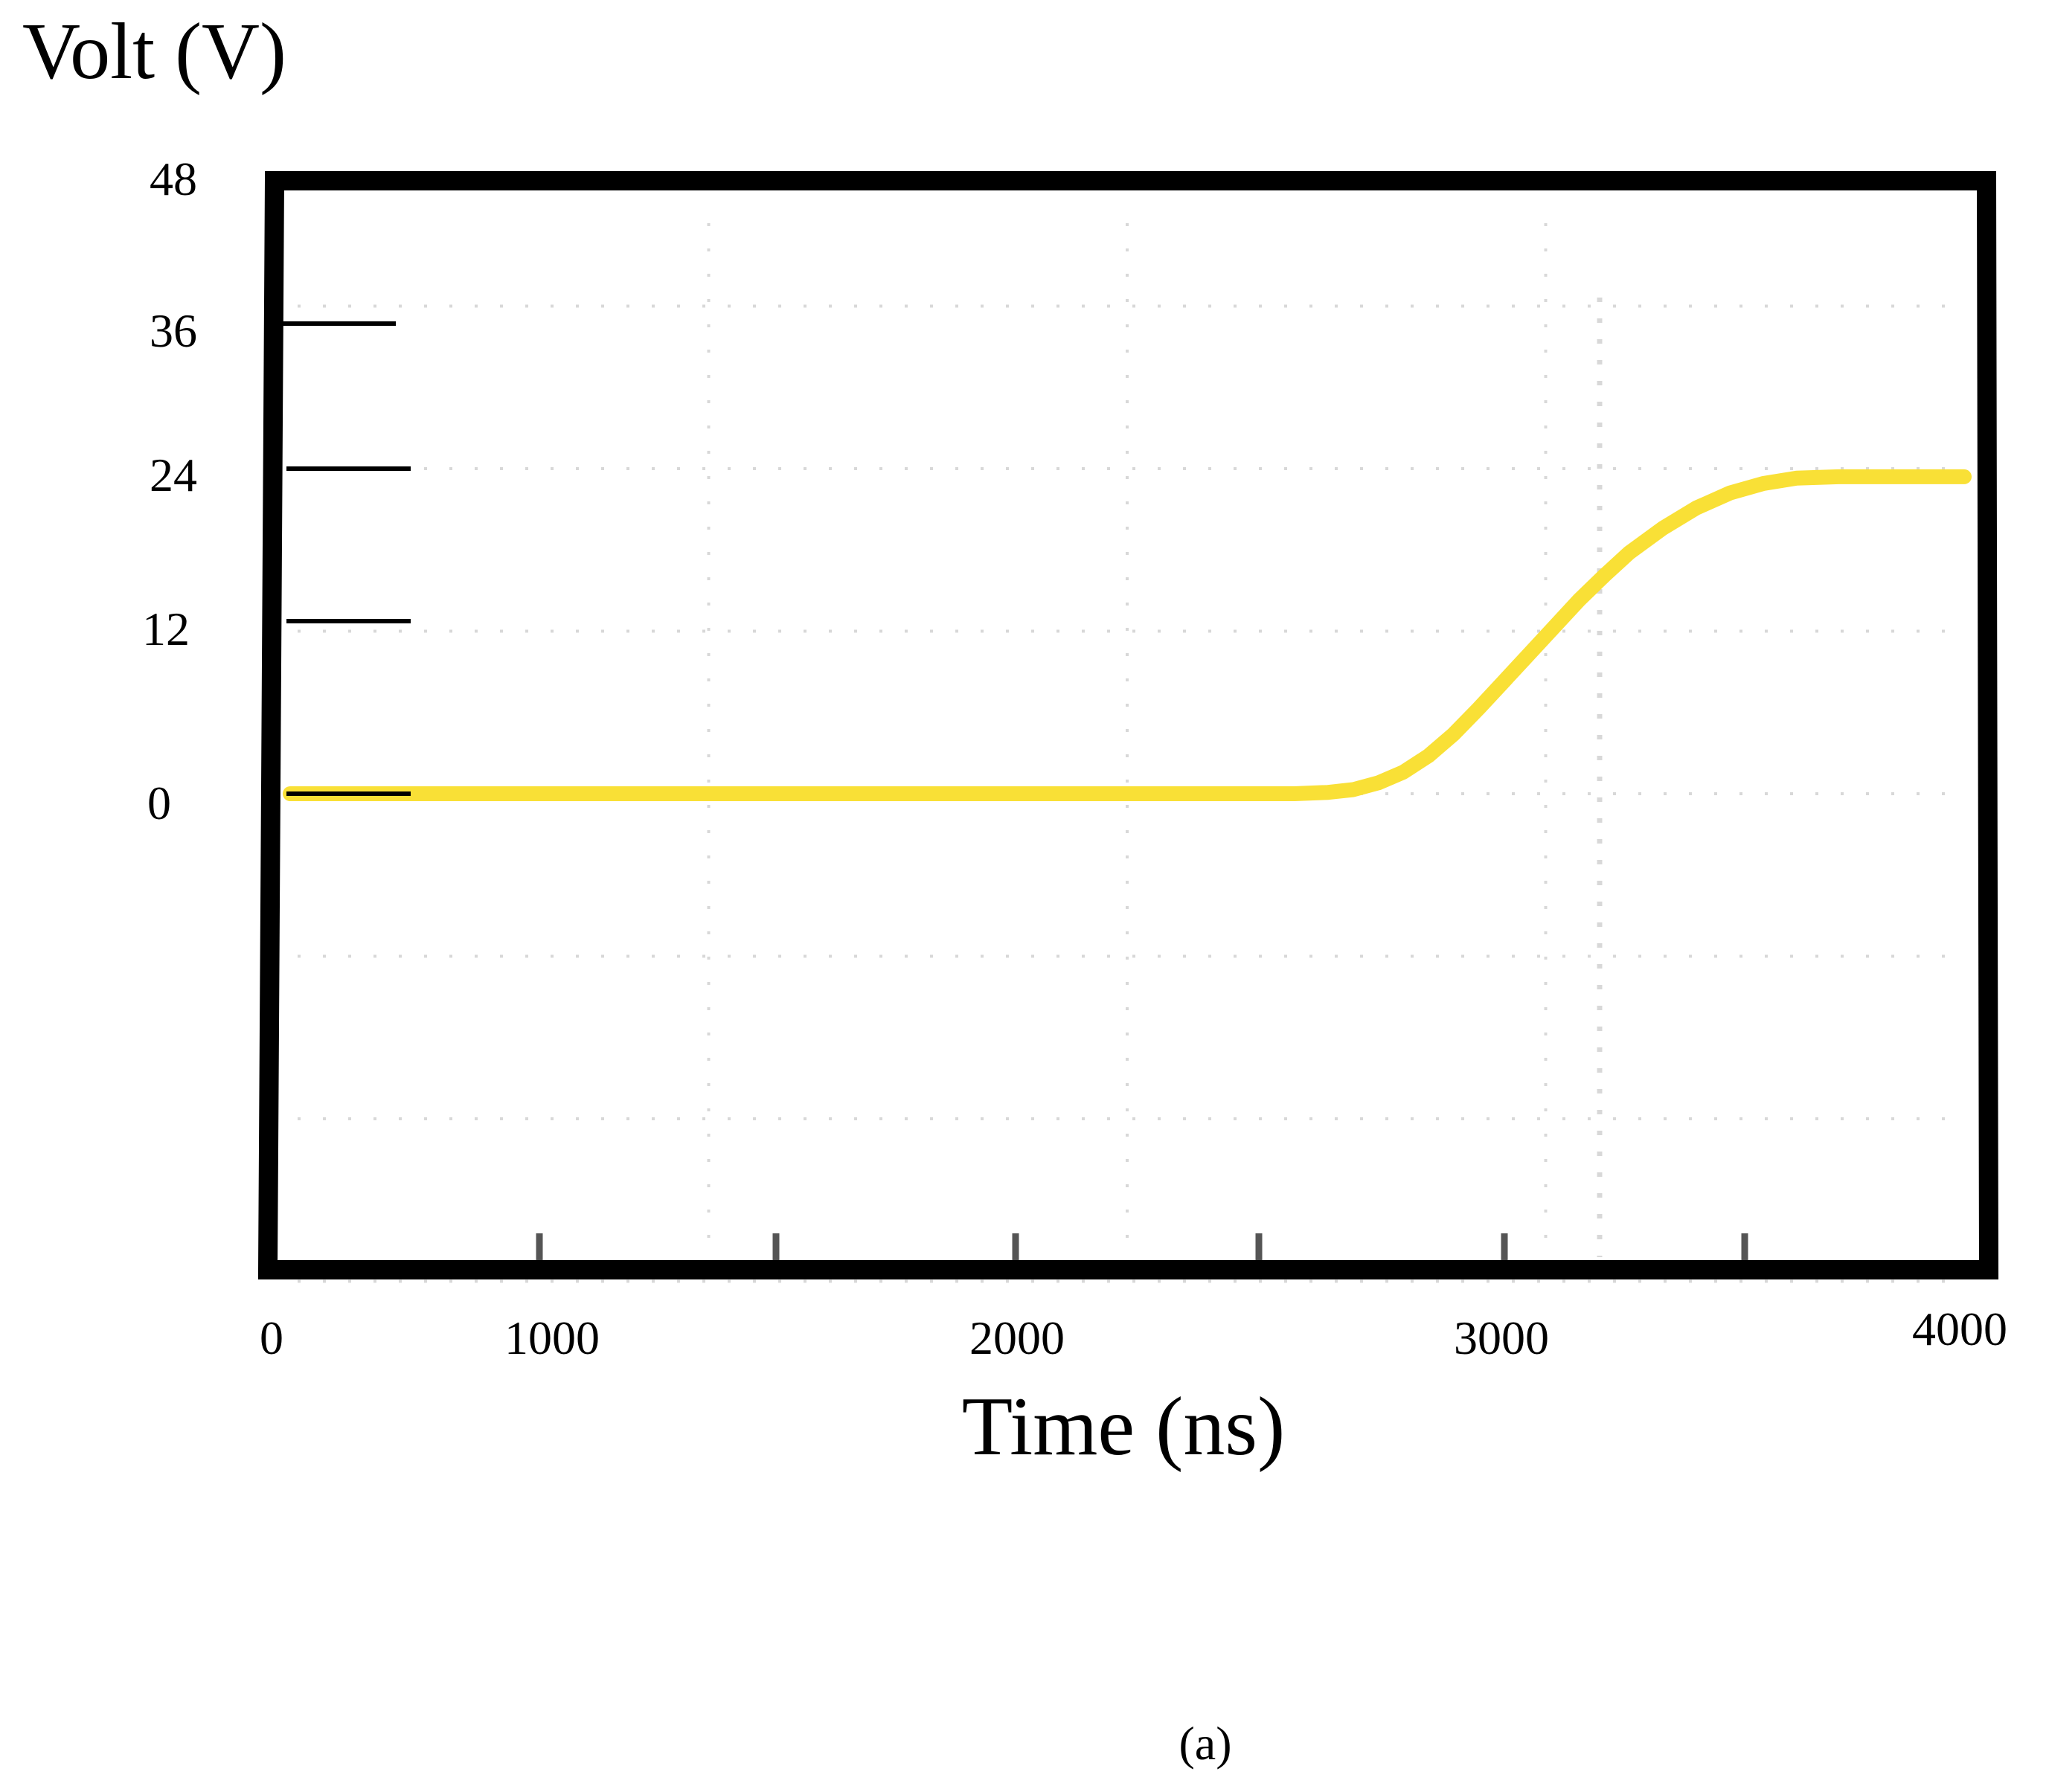 The width and height of the screenshot is (2049, 1792). Describe the element at coordinates (173, 475) in the screenshot. I see `y-tick-label-24: 24` at that location.